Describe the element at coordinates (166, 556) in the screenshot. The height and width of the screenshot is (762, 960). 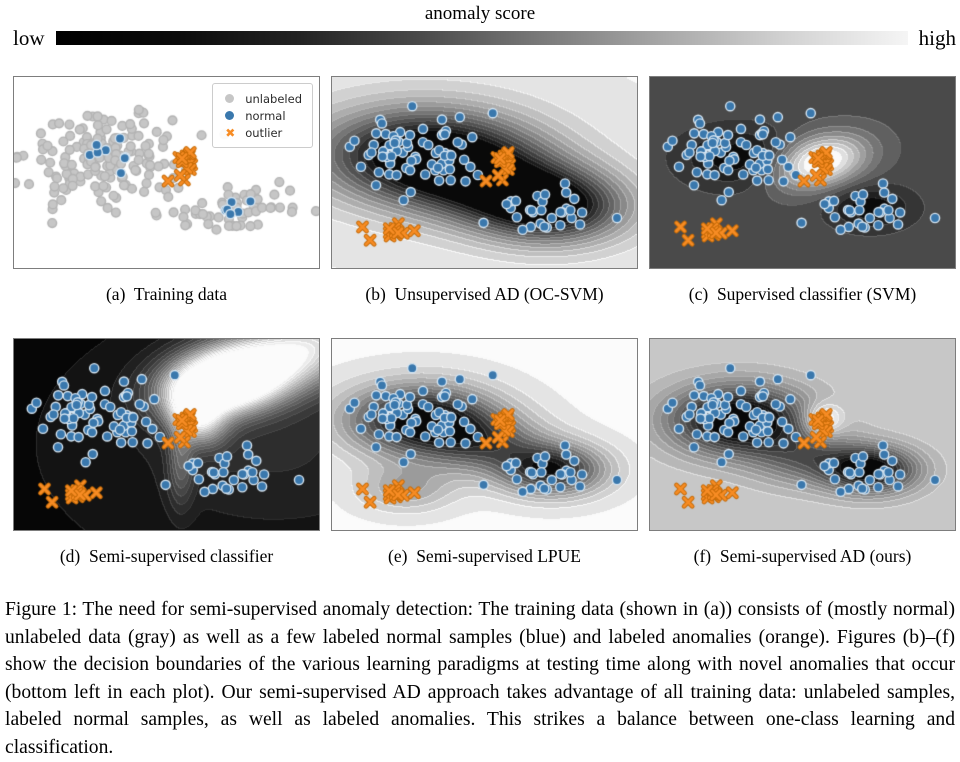
I see `panel-d-caption: (d) Semi-supervised classifier` at that location.